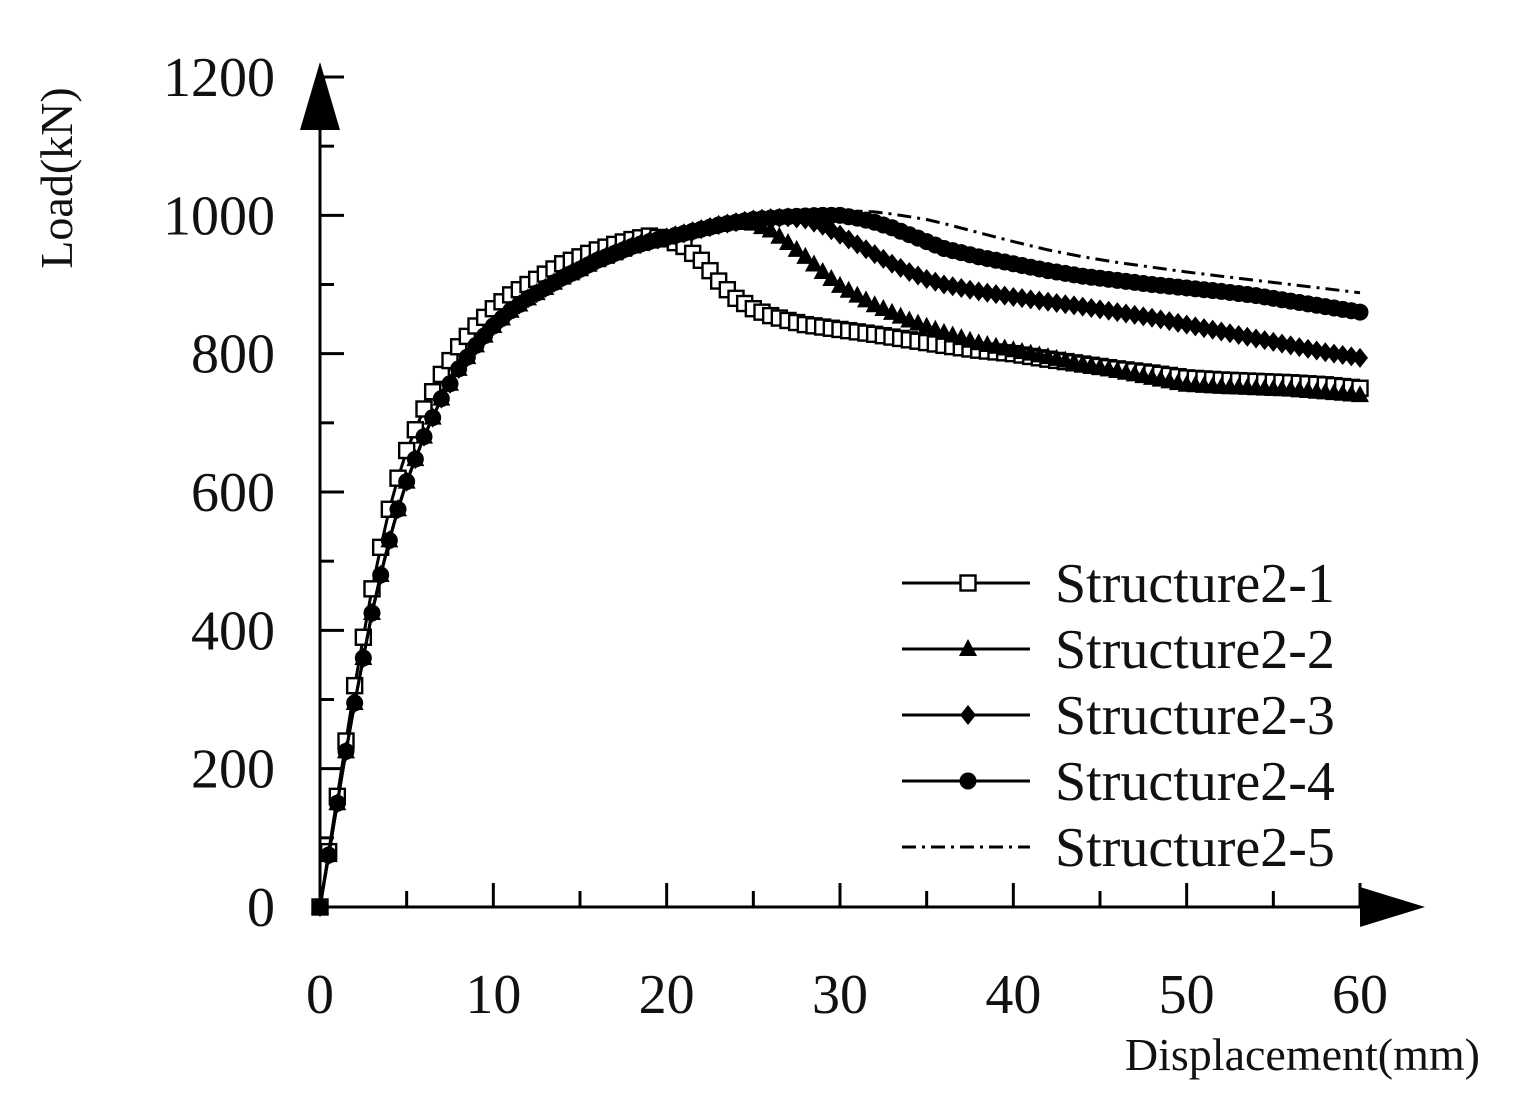 The image size is (1514, 1111). I want to click on x-tick-label: 20, so click(667, 995).